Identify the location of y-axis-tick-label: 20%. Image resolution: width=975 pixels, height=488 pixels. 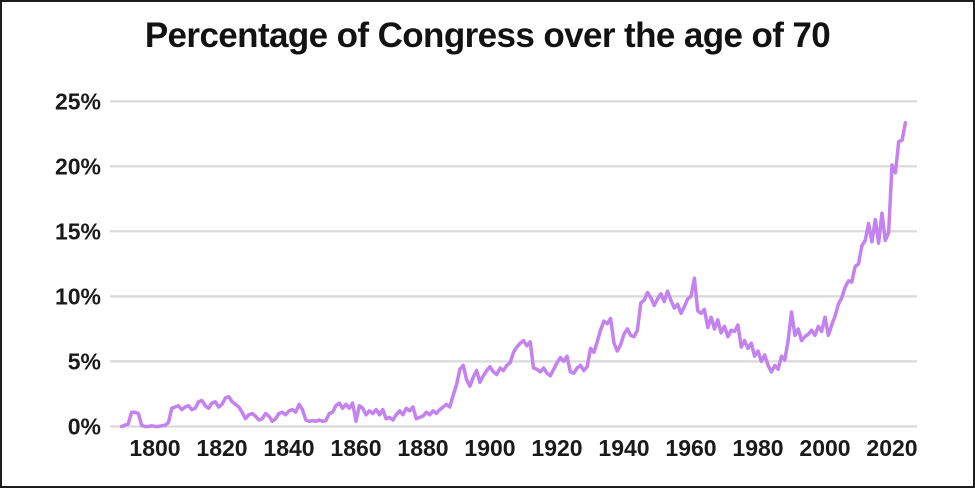
(78, 166).